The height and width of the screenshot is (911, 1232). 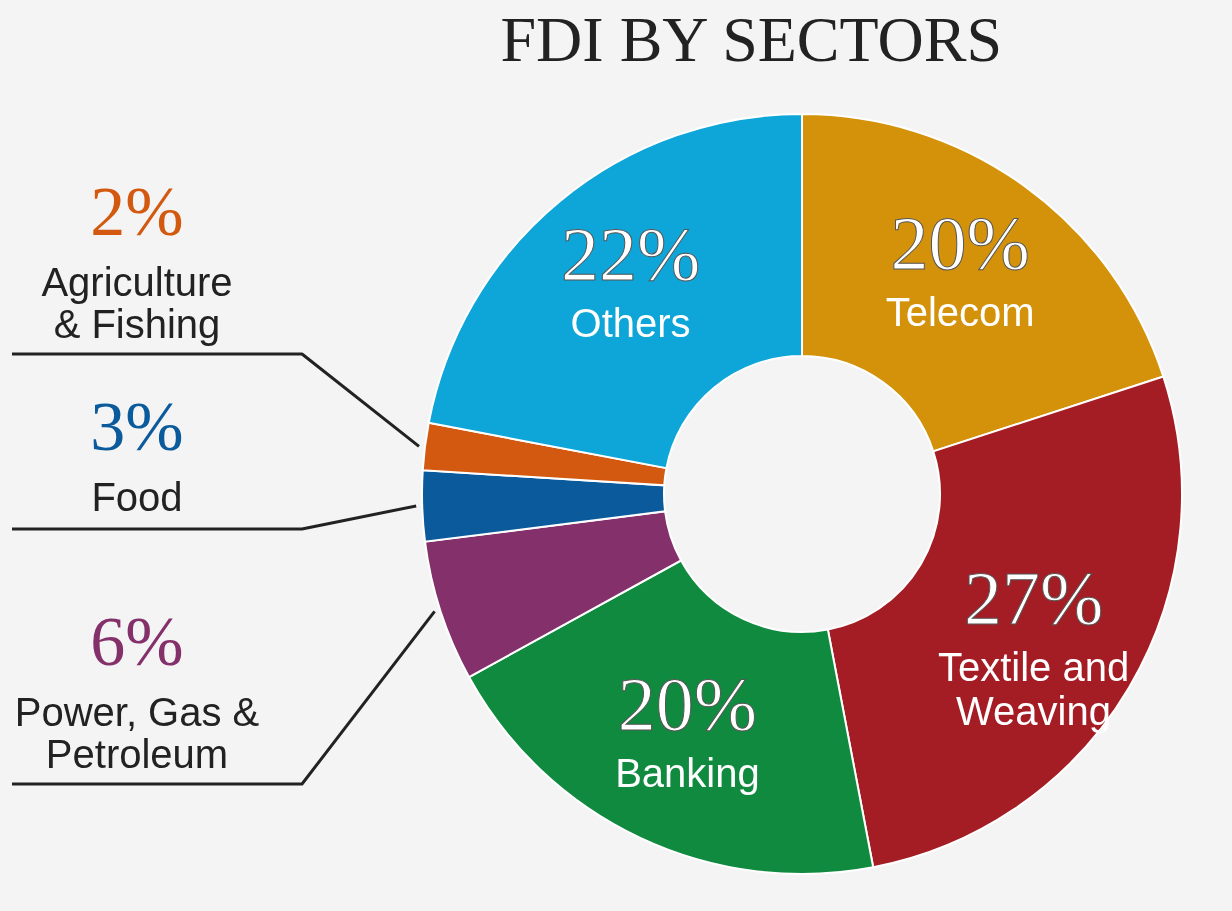 What do you see at coordinates (137, 211) in the screenshot?
I see `data-label: 2%` at bounding box center [137, 211].